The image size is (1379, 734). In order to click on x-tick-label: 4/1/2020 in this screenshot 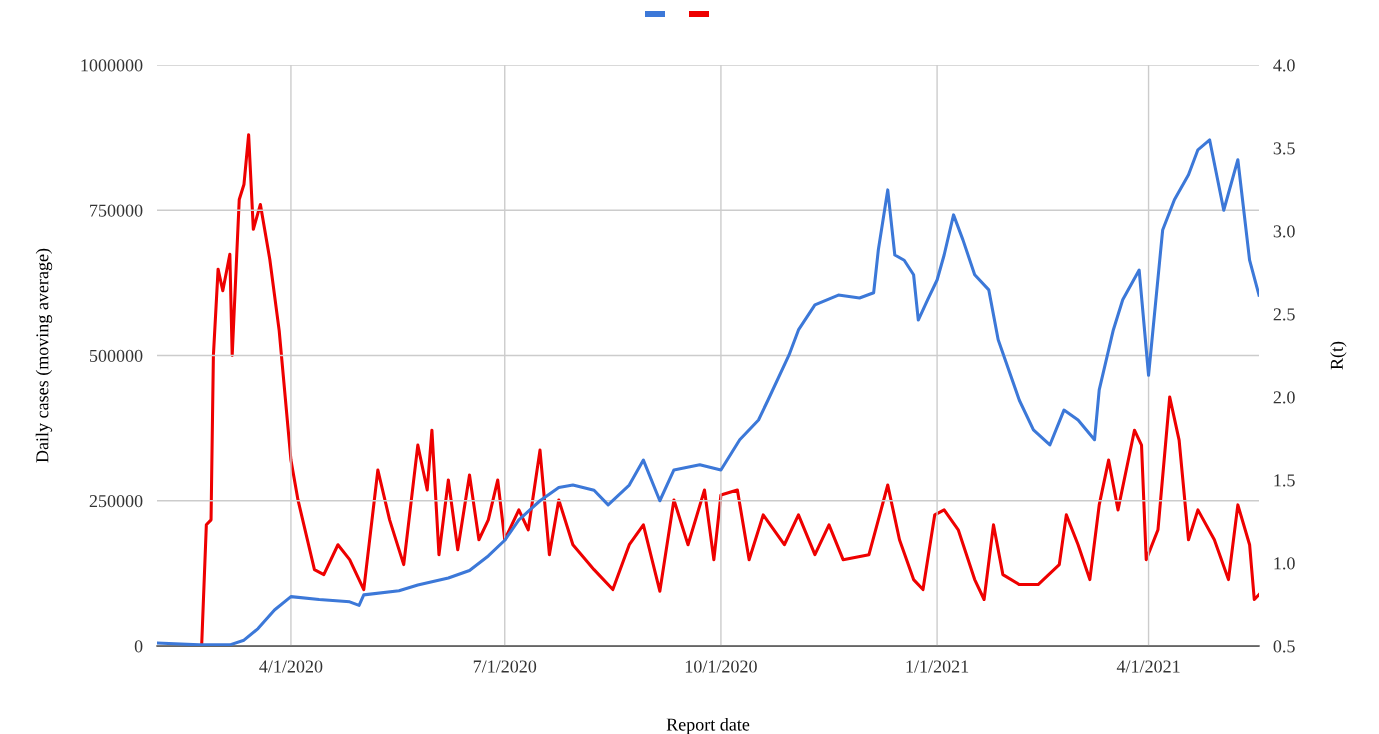, I will do `click(291, 666)`.